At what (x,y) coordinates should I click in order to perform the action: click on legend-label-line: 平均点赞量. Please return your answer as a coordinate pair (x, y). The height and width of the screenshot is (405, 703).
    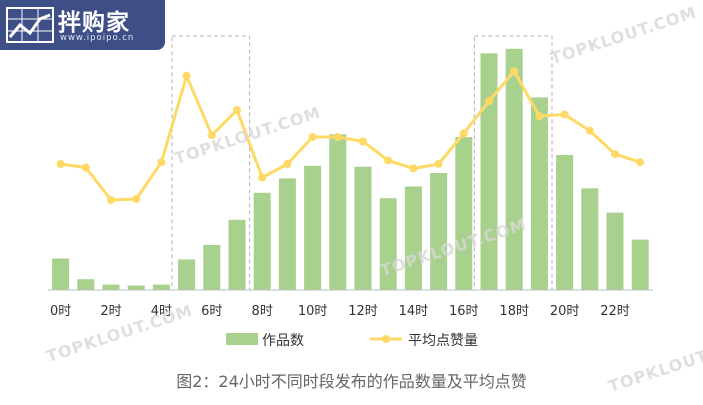
    Looking at the image, I should click on (443, 341).